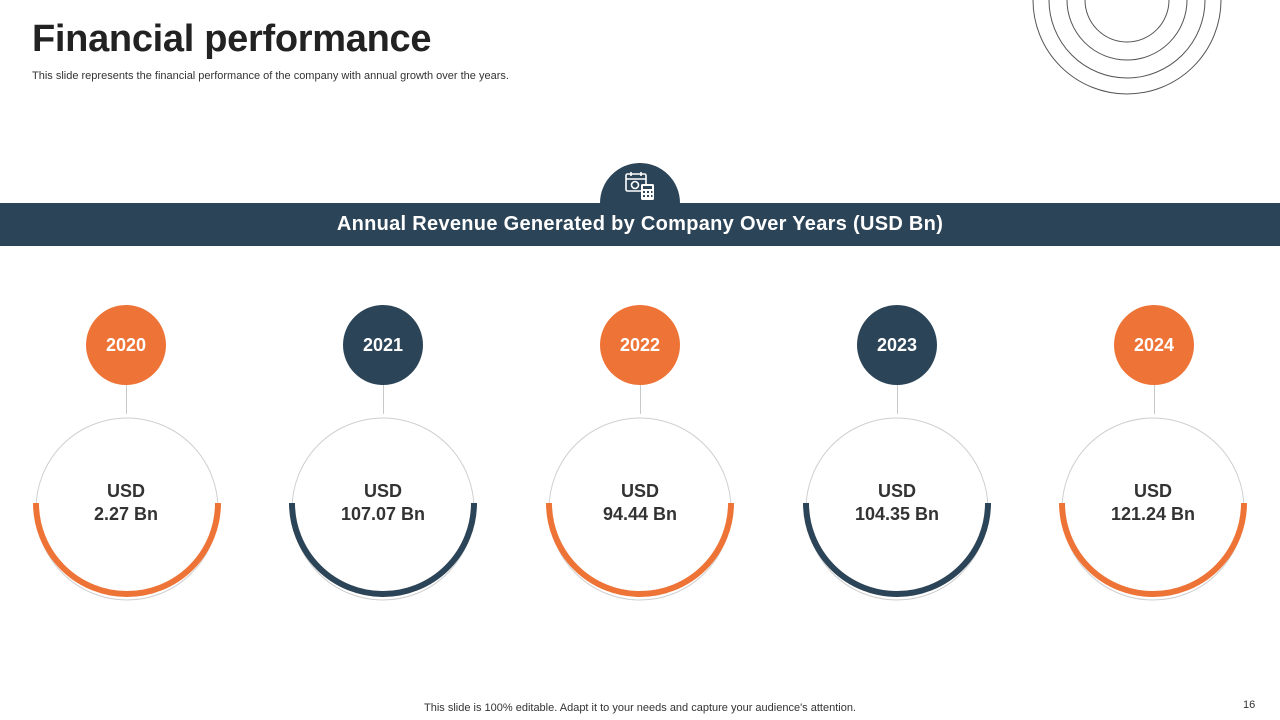 The width and height of the screenshot is (1280, 720). What do you see at coordinates (897, 503) in the screenshot?
I see `revenue-value: USD 104.35 Bn` at bounding box center [897, 503].